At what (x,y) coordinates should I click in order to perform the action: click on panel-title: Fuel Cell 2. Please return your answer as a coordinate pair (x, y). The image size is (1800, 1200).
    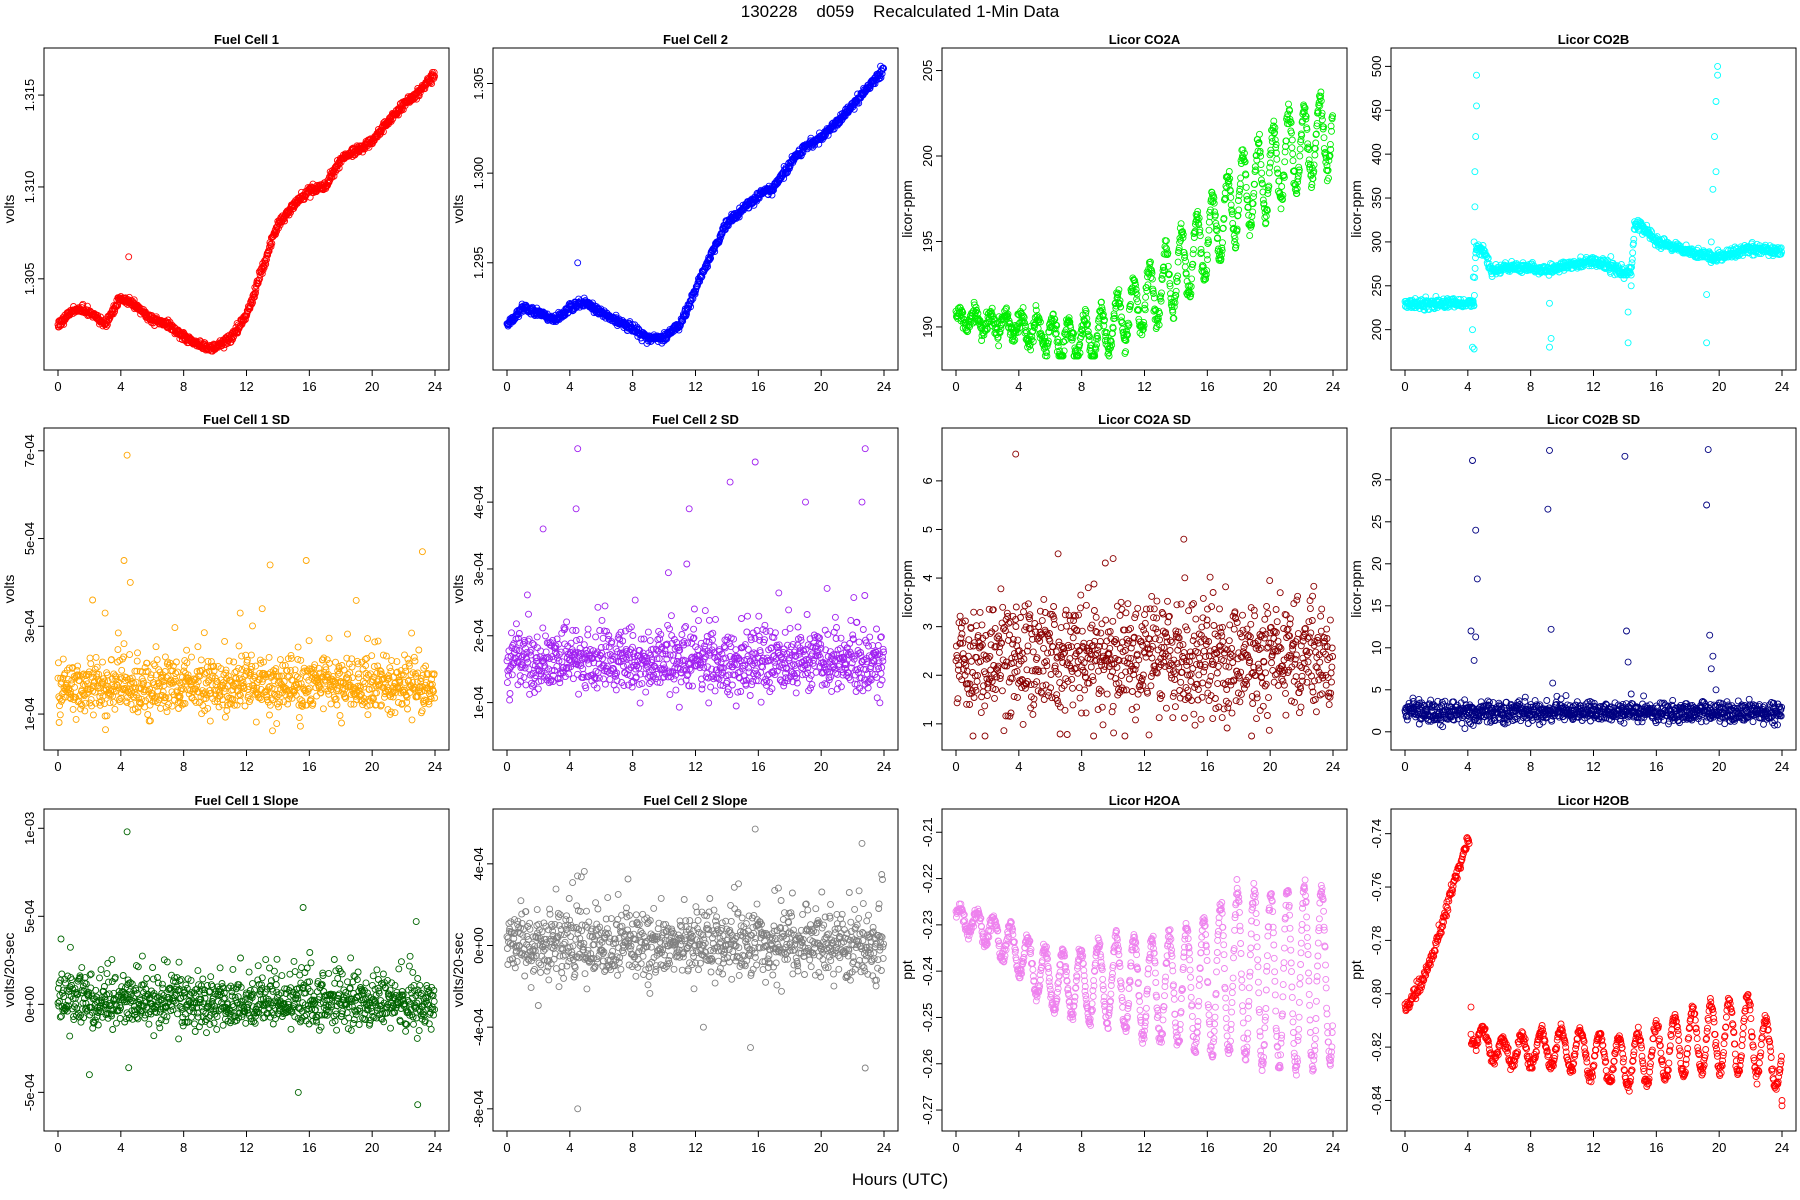
    Looking at the image, I should click on (695, 39).